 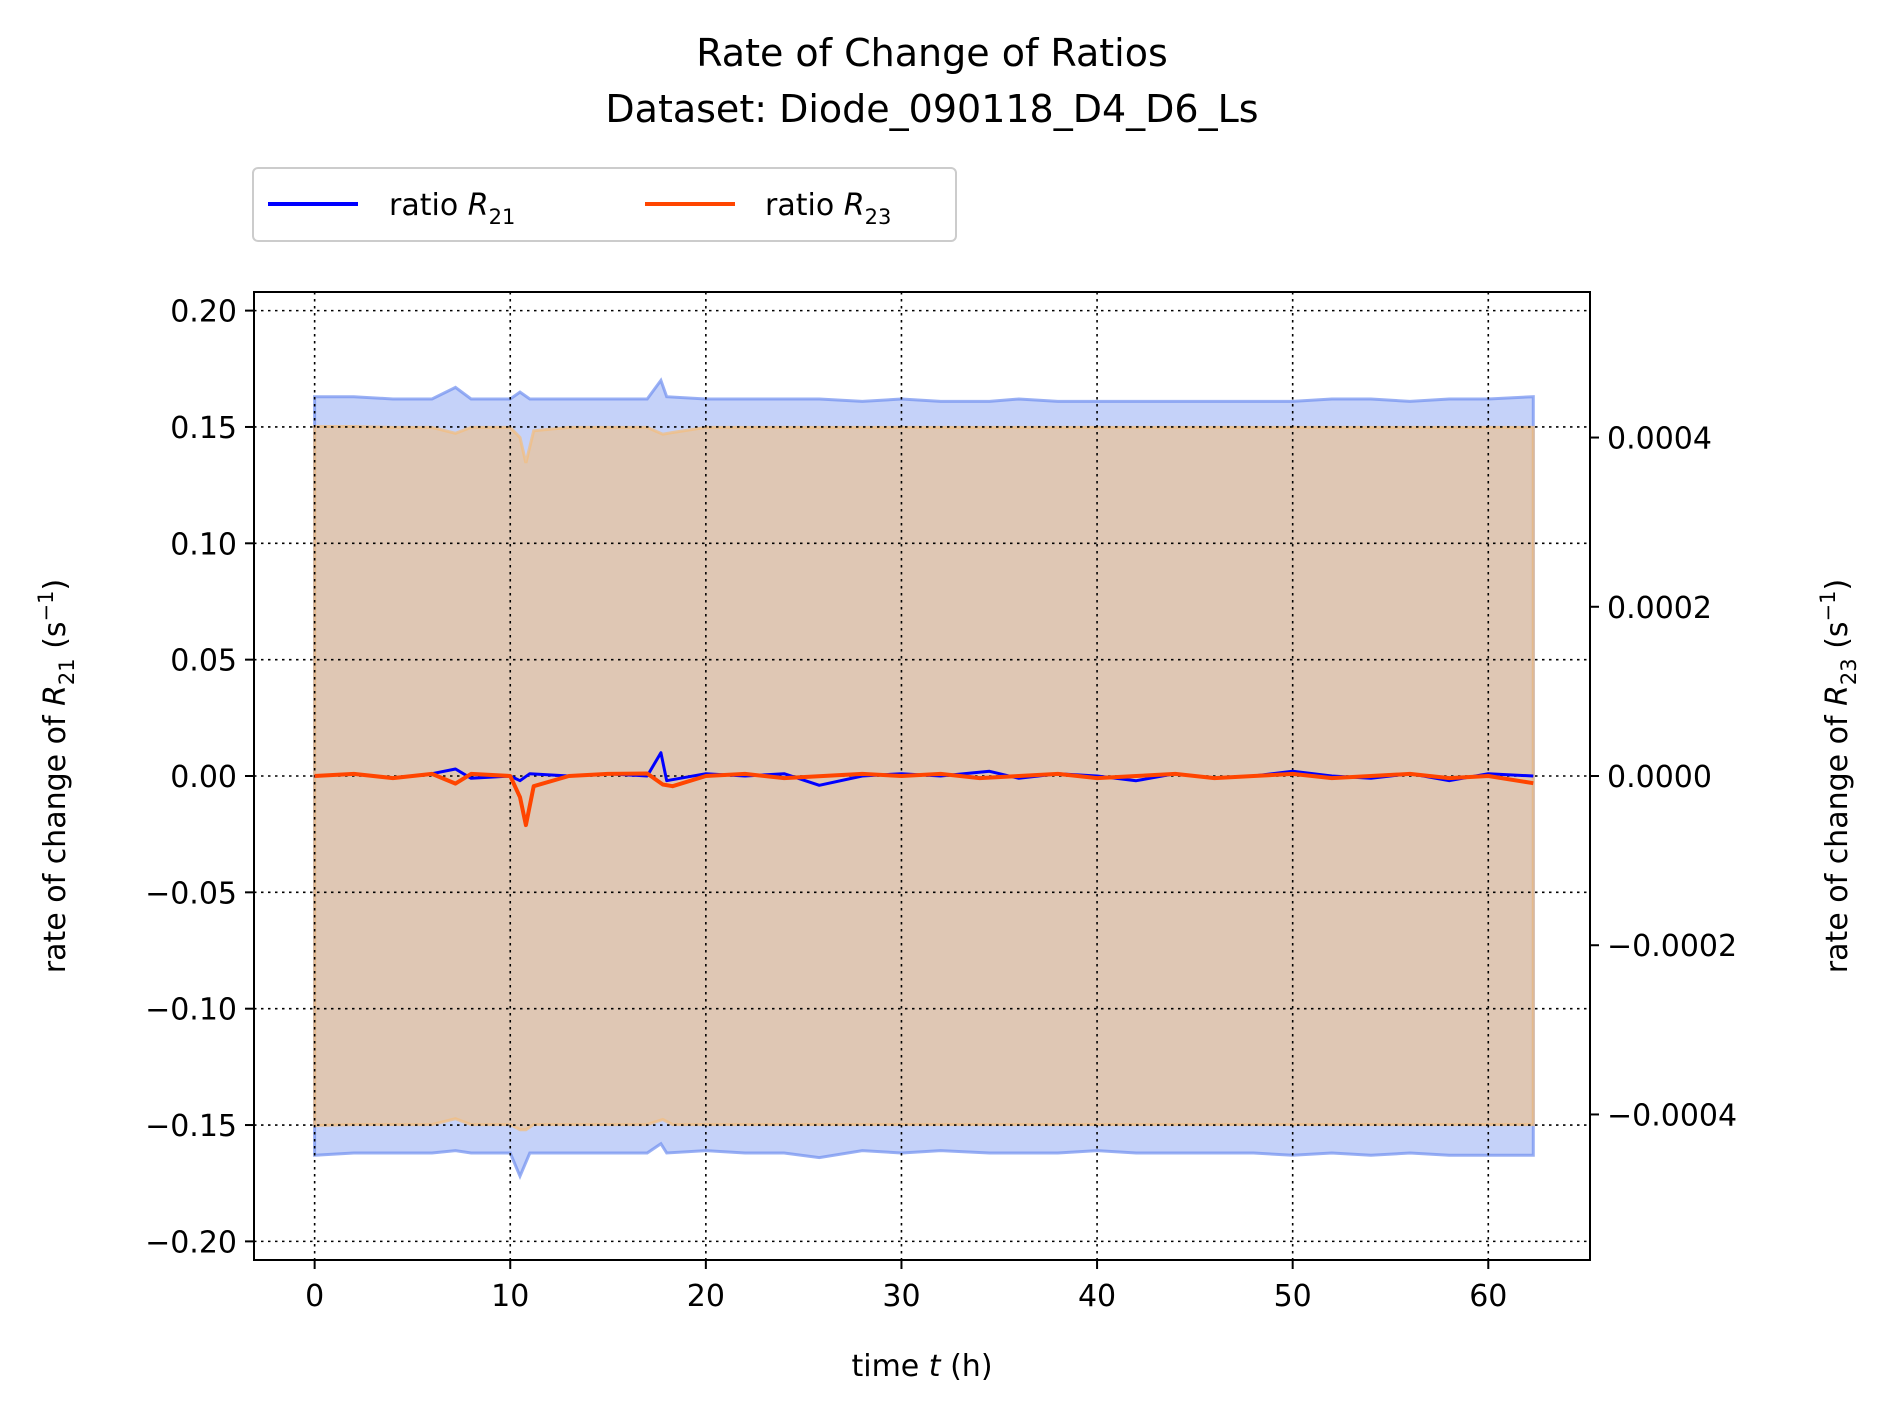 I want to click on legend-frame, so click(x=604, y=204).